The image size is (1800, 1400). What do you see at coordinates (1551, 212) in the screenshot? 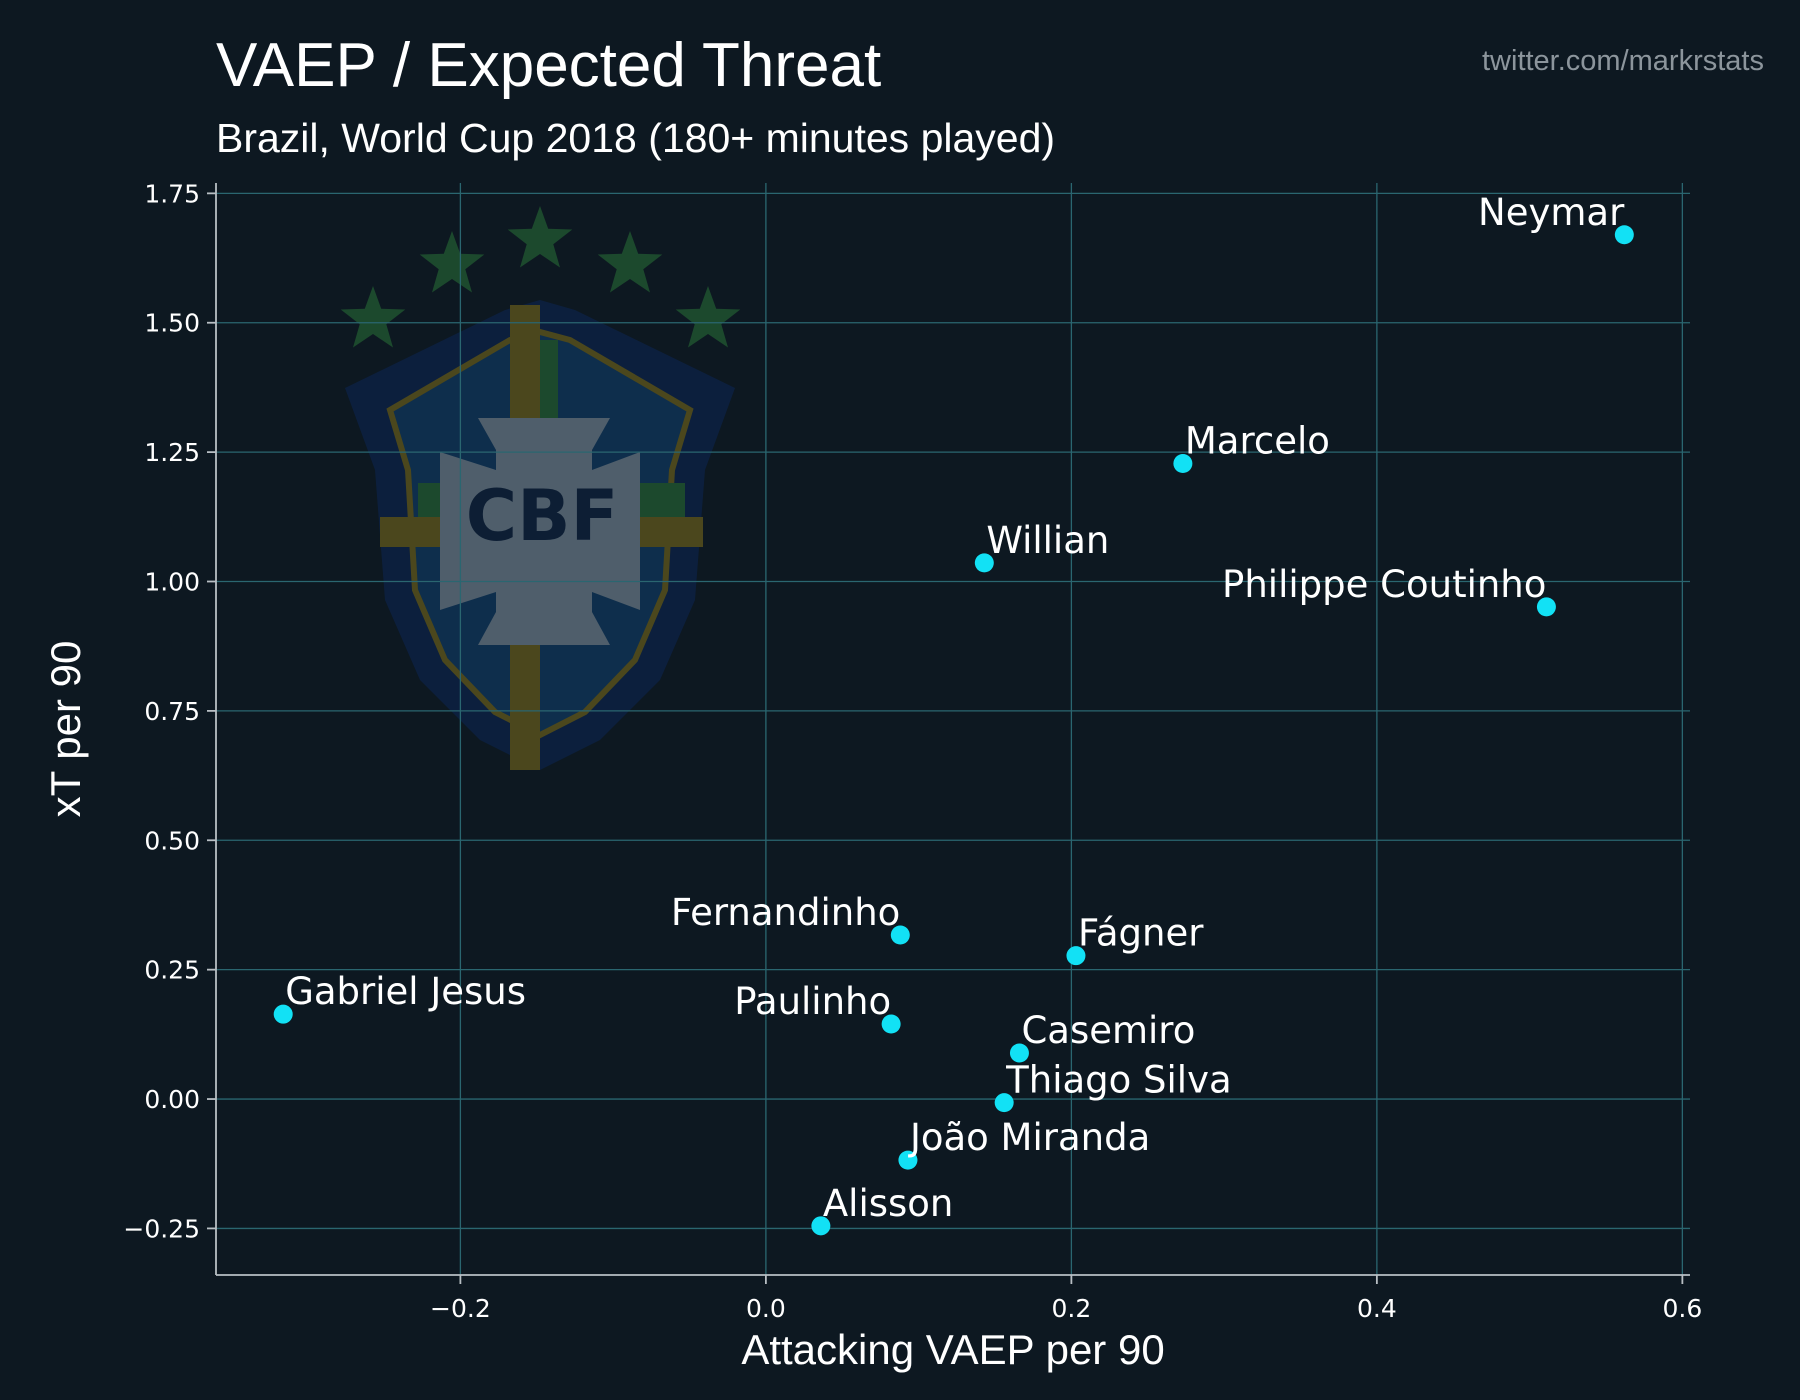
I see `point-label: Neymar` at bounding box center [1551, 212].